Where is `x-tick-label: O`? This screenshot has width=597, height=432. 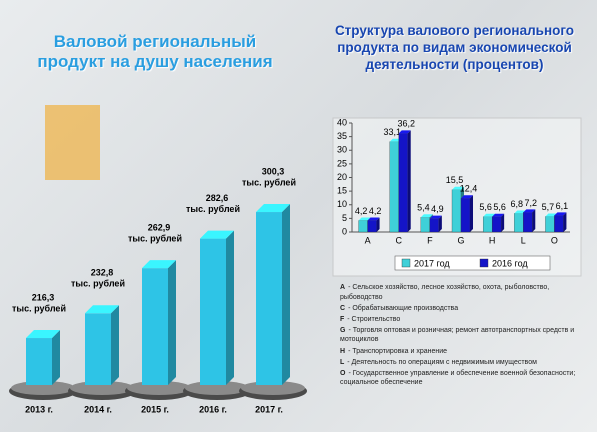 x-tick-label: O is located at coordinates (554, 240).